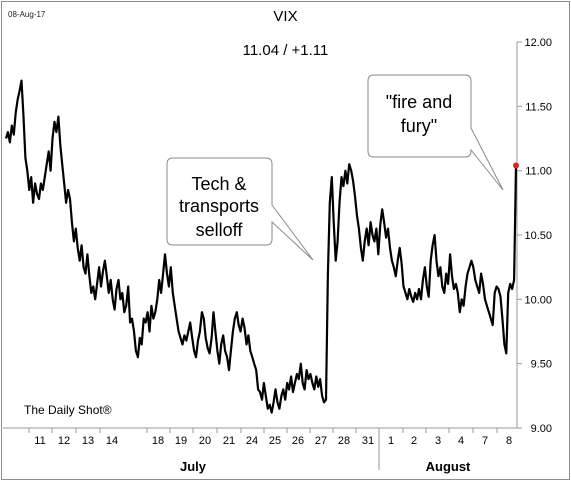 The height and width of the screenshot is (481, 571). Describe the element at coordinates (368, 441) in the screenshot. I see `x-tick-label: 31` at that location.